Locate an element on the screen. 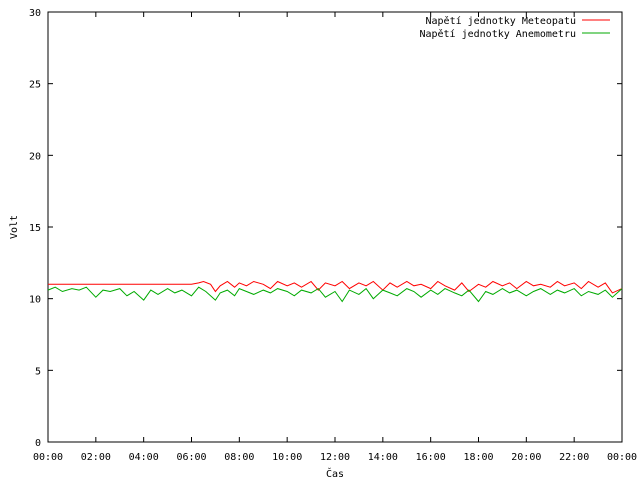 This screenshot has width=640, height=480. x-tick-label: 08:00 is located at coordinates (239, 457).